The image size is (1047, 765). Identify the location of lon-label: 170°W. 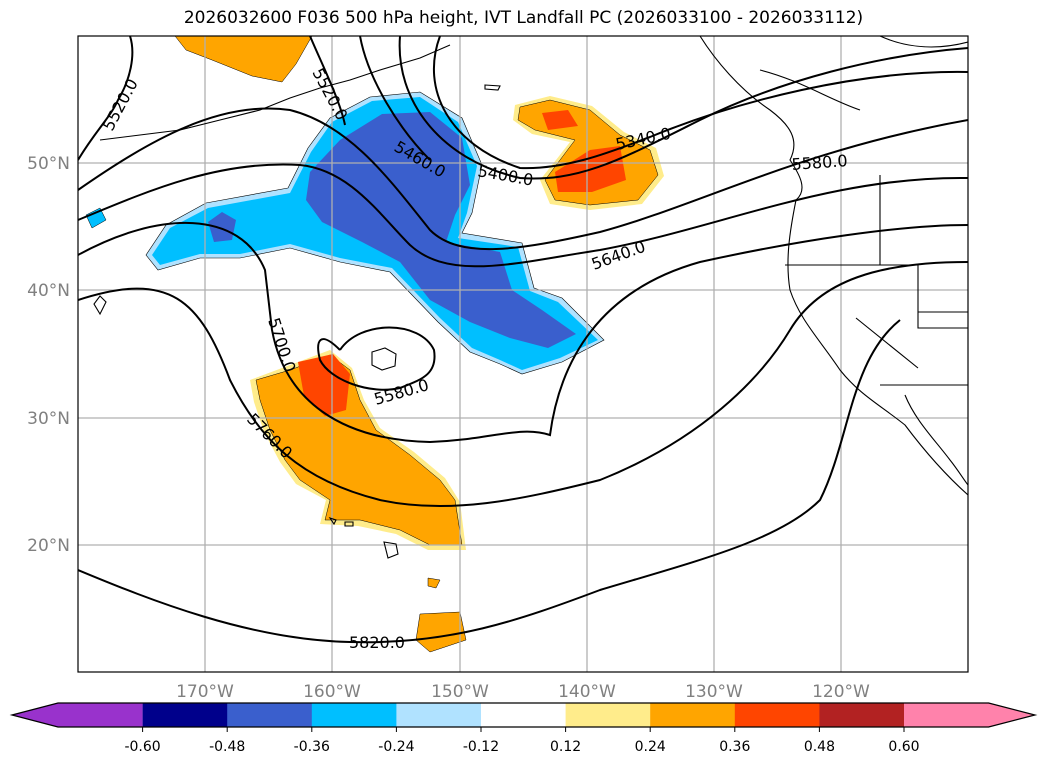
(205, 692).